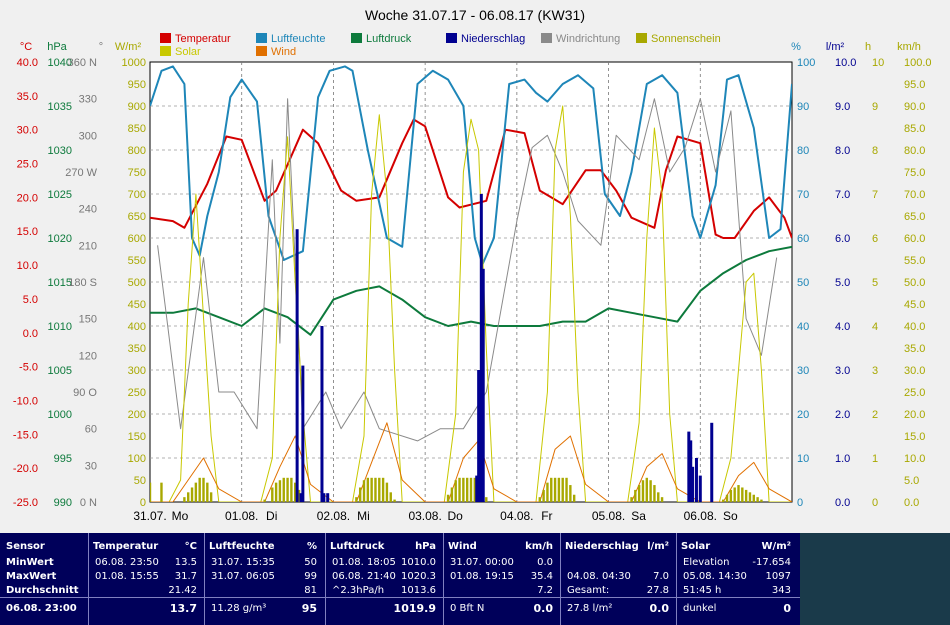 The image size is (950, 625). I want to click on cell-date: Gesamt:, so click(588, 590).